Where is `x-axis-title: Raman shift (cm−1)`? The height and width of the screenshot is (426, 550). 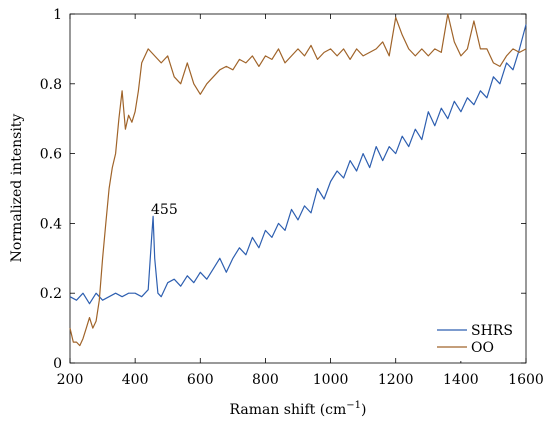 x-axis-title: Raman shift (cm−1) is located at coordinates (297, 409).